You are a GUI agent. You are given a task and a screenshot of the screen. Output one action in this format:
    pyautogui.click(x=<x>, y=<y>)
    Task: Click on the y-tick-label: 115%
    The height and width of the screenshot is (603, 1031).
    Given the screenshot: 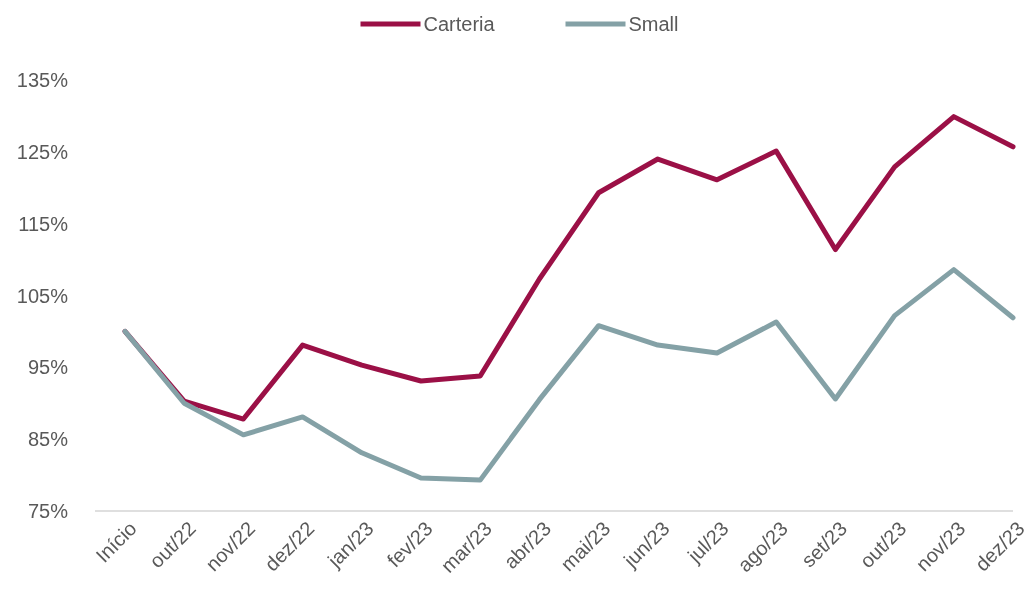 What is the action you would take?
    pyautogui.click(x=43, y=223)
    